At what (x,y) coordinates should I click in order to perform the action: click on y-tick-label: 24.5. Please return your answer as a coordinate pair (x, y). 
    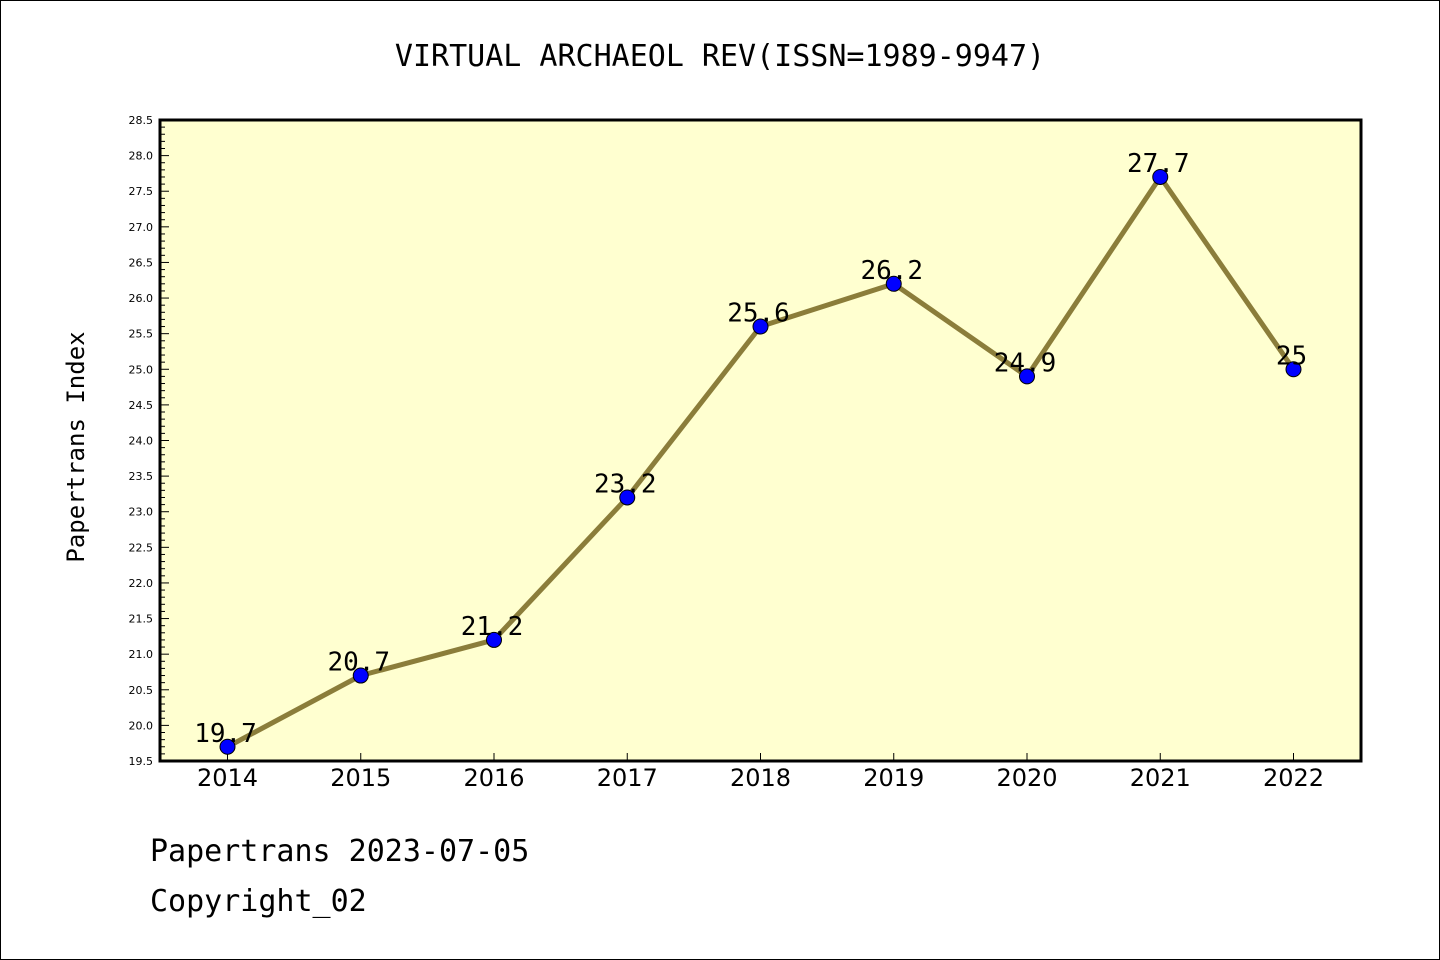
    Looking at the image, I should click on (141, 405).